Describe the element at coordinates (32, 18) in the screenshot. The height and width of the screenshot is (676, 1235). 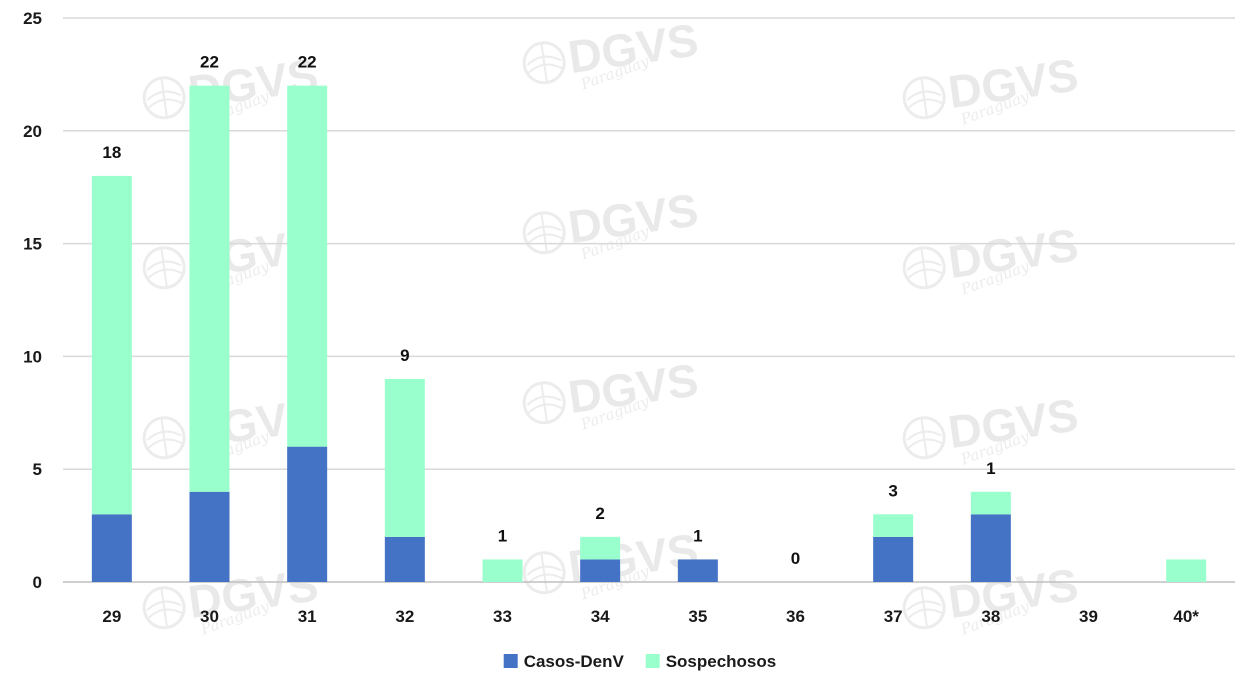
I see `y-tick-label: 25` at that location.